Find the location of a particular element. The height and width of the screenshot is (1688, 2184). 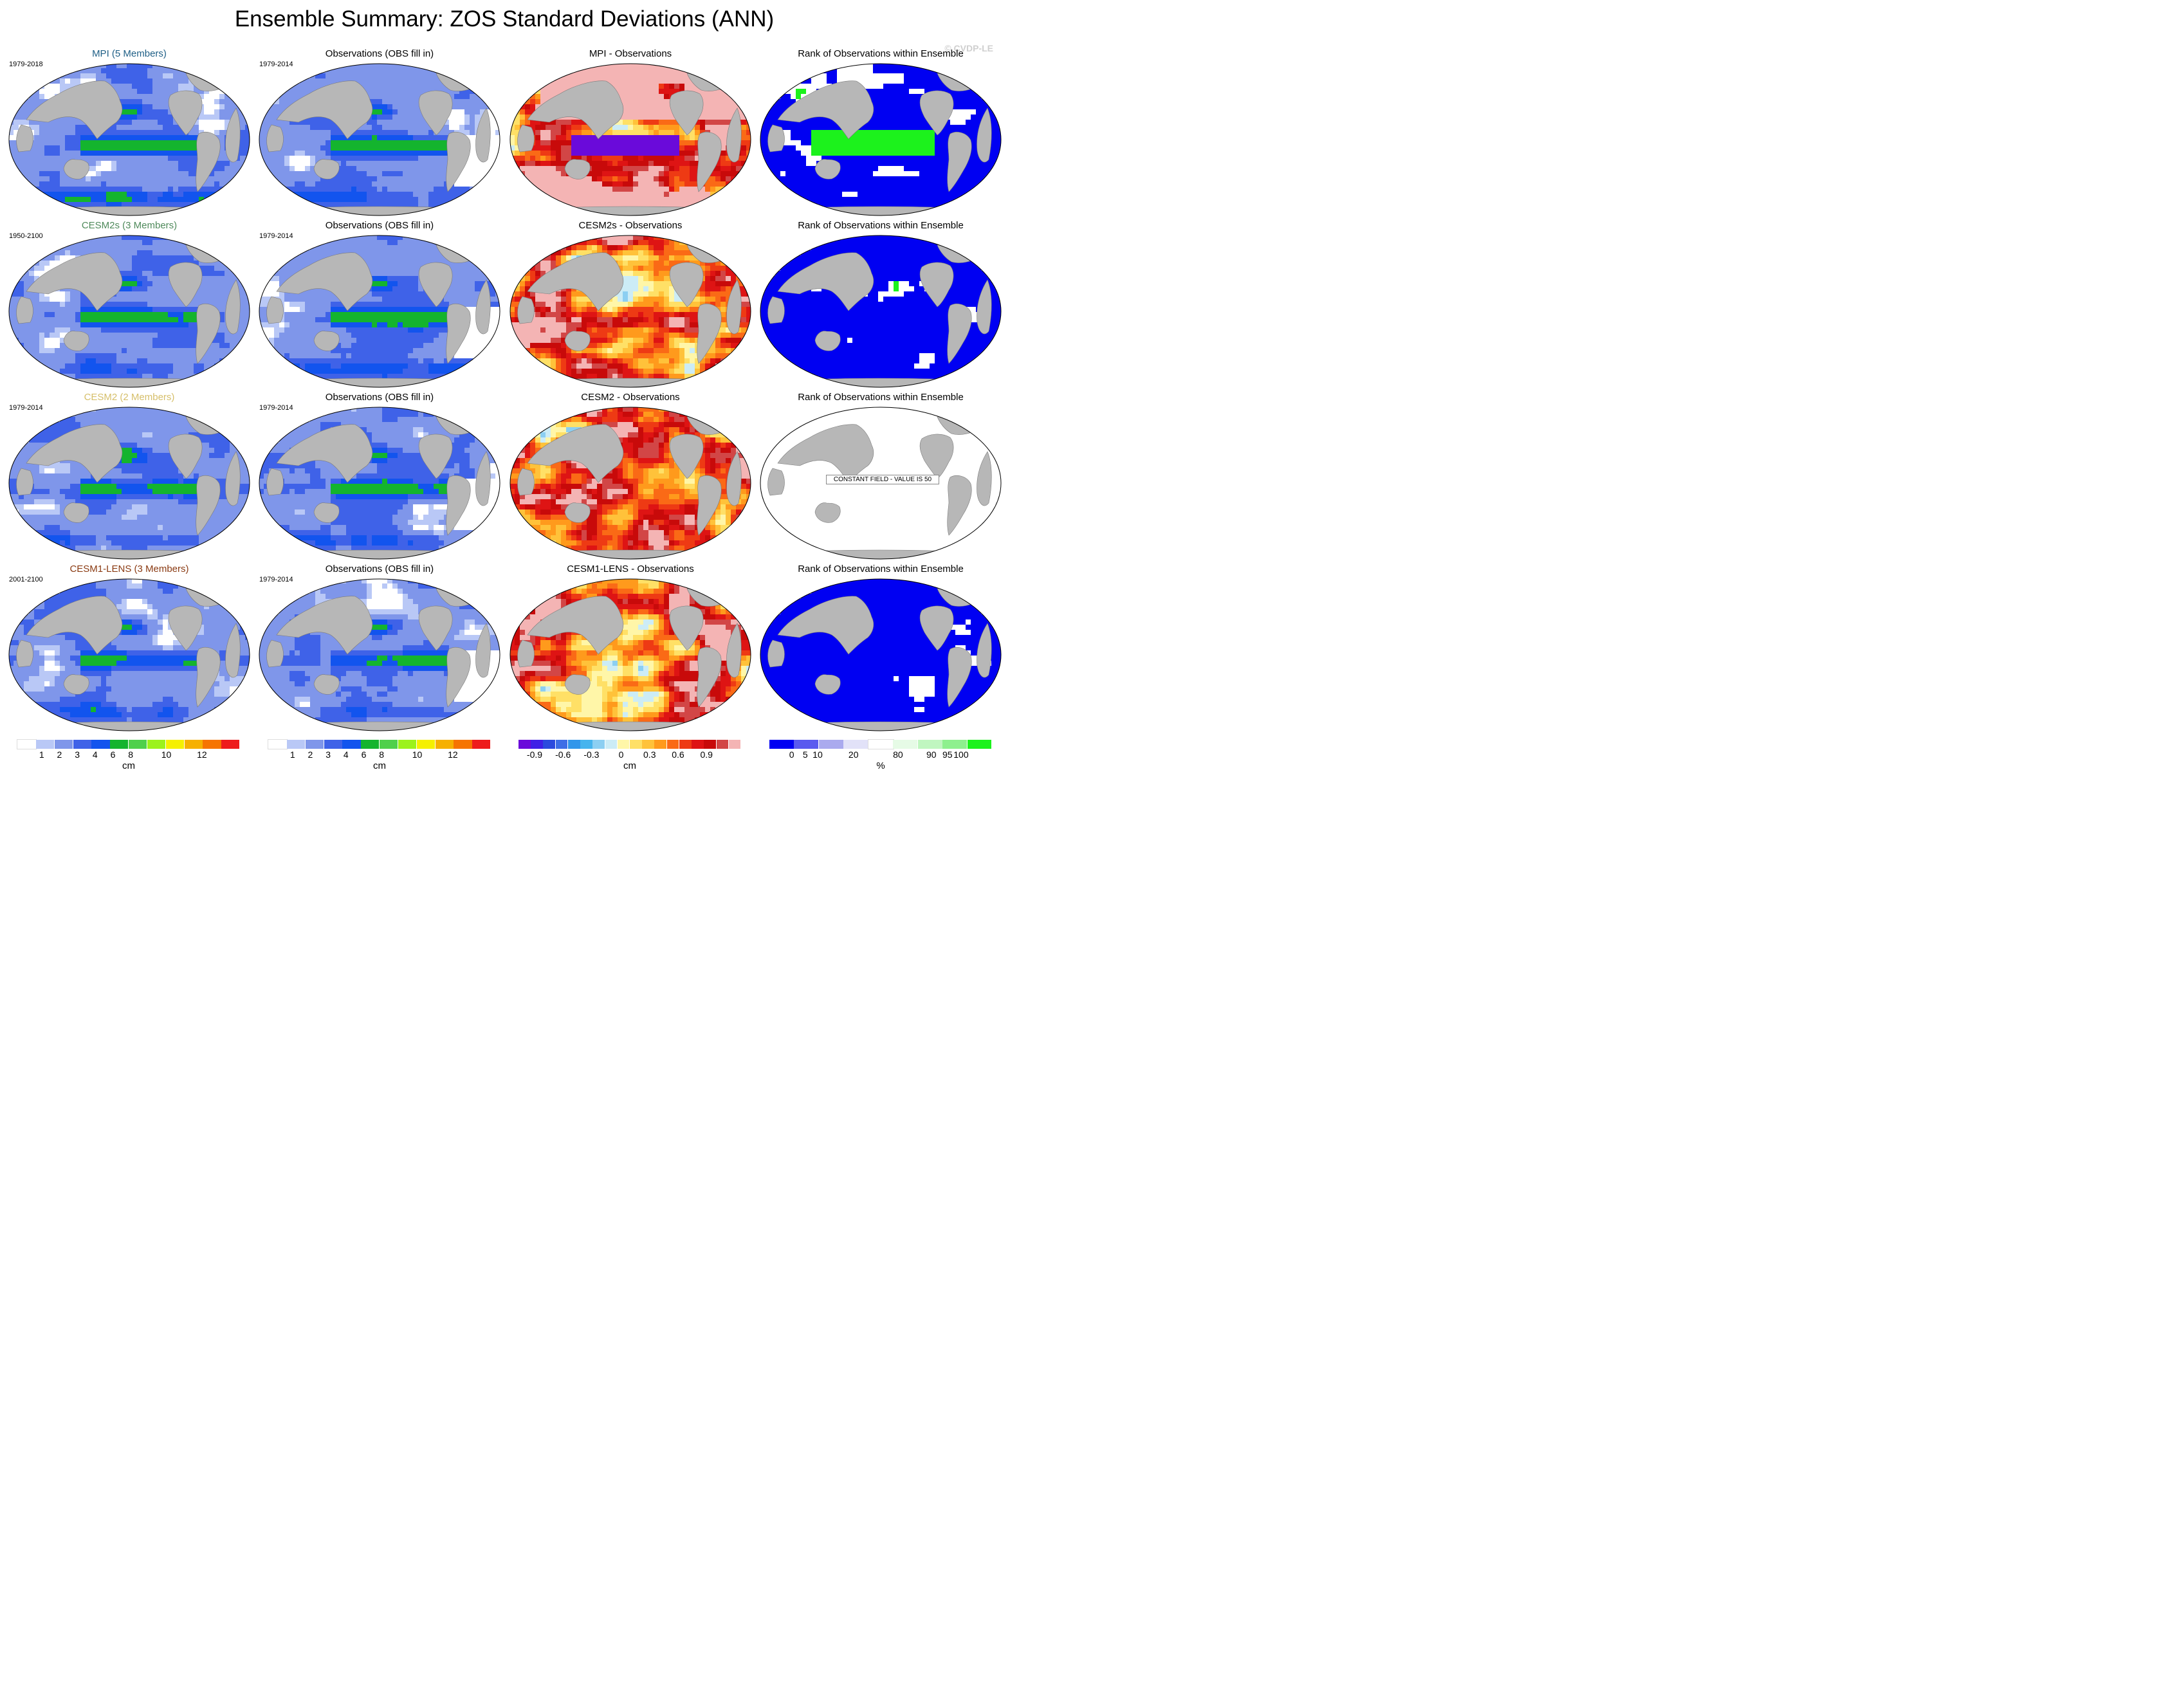

panel-title: Observations (OBS fill in) is located at coordinates (380, 398).